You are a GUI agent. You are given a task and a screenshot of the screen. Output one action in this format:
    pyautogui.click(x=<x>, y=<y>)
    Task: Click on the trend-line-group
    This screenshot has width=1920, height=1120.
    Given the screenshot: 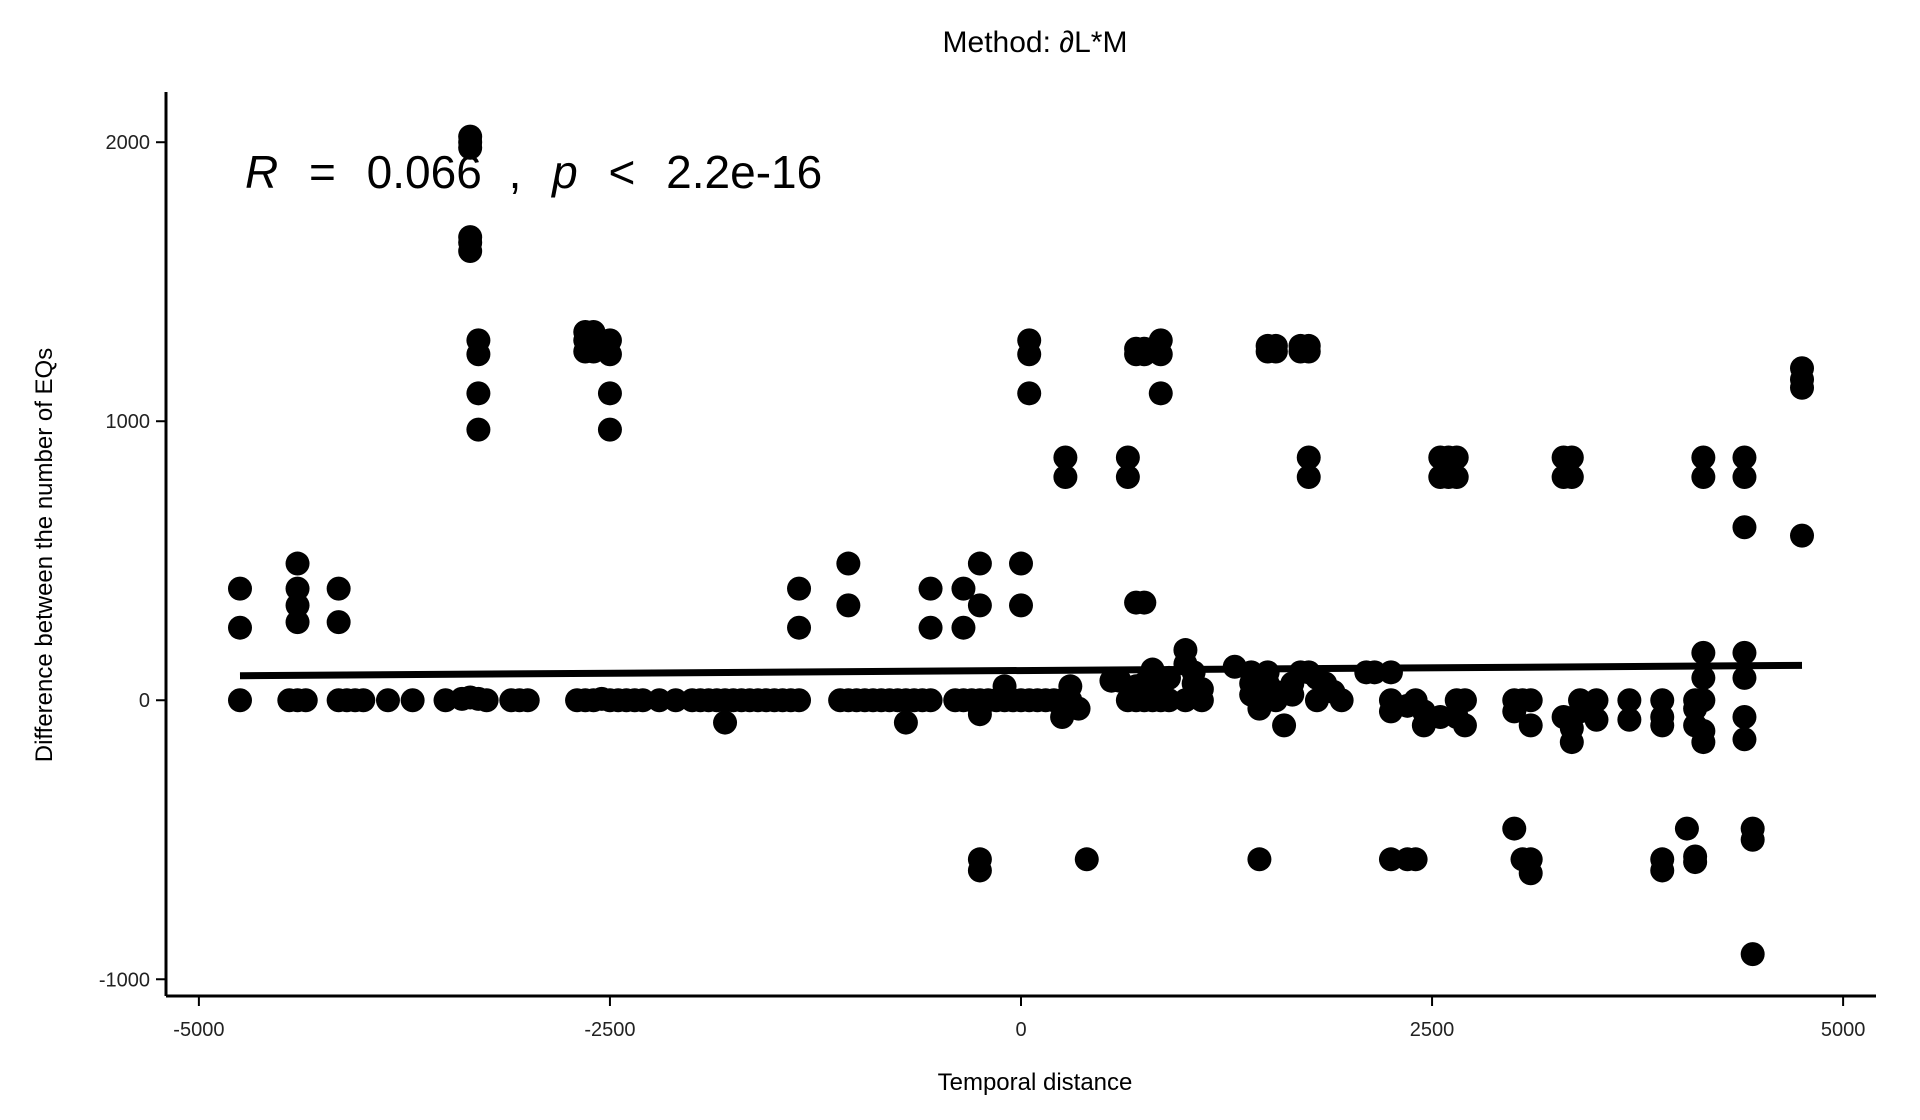 What is the action you would take?
    pyautogui.click(x=1021, y=670)
    